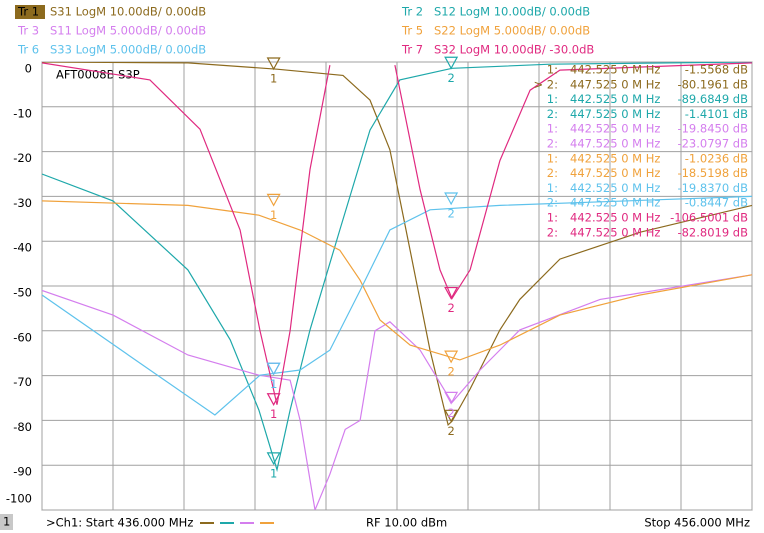 This screenshot has height=533, width=764. What do you see at coordinates (22, 113) in the screenshot?
I see `y-tick-label: -10` at bounding box center [22, 113].